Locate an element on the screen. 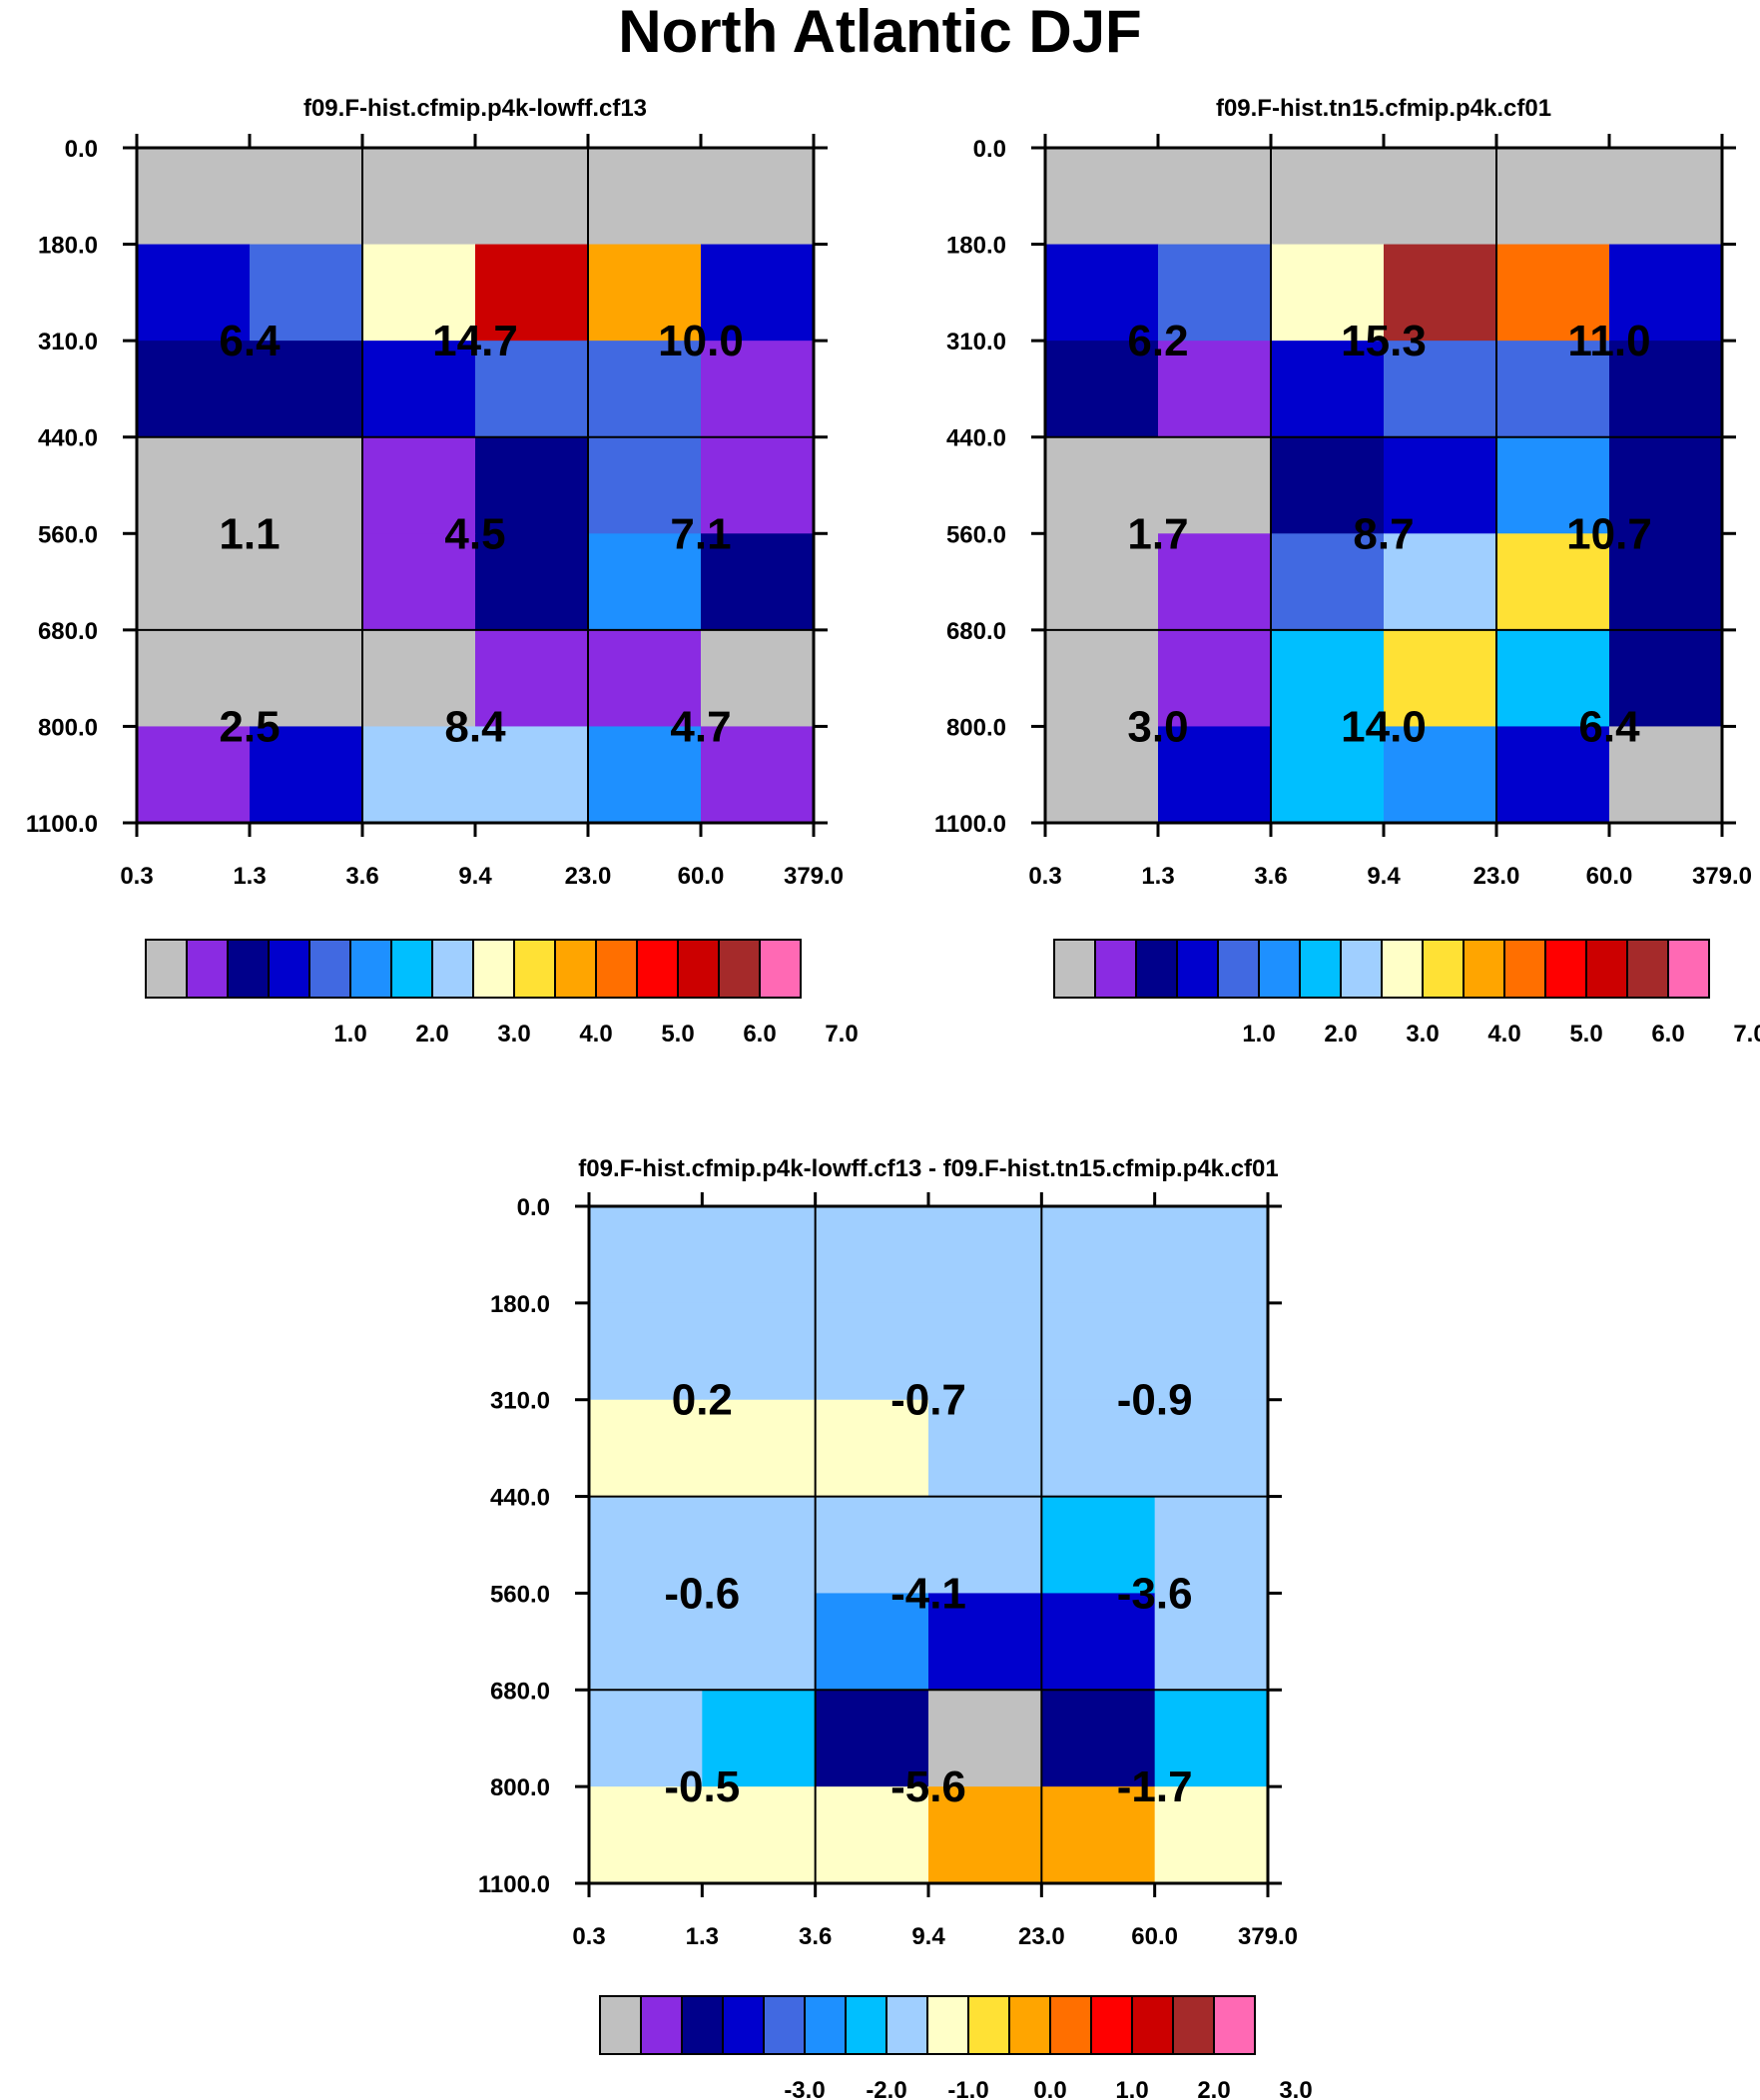 This screenshot has width=1760, height=2100. y-tick-label: 800.0 is located at coordinates (520, 1787).